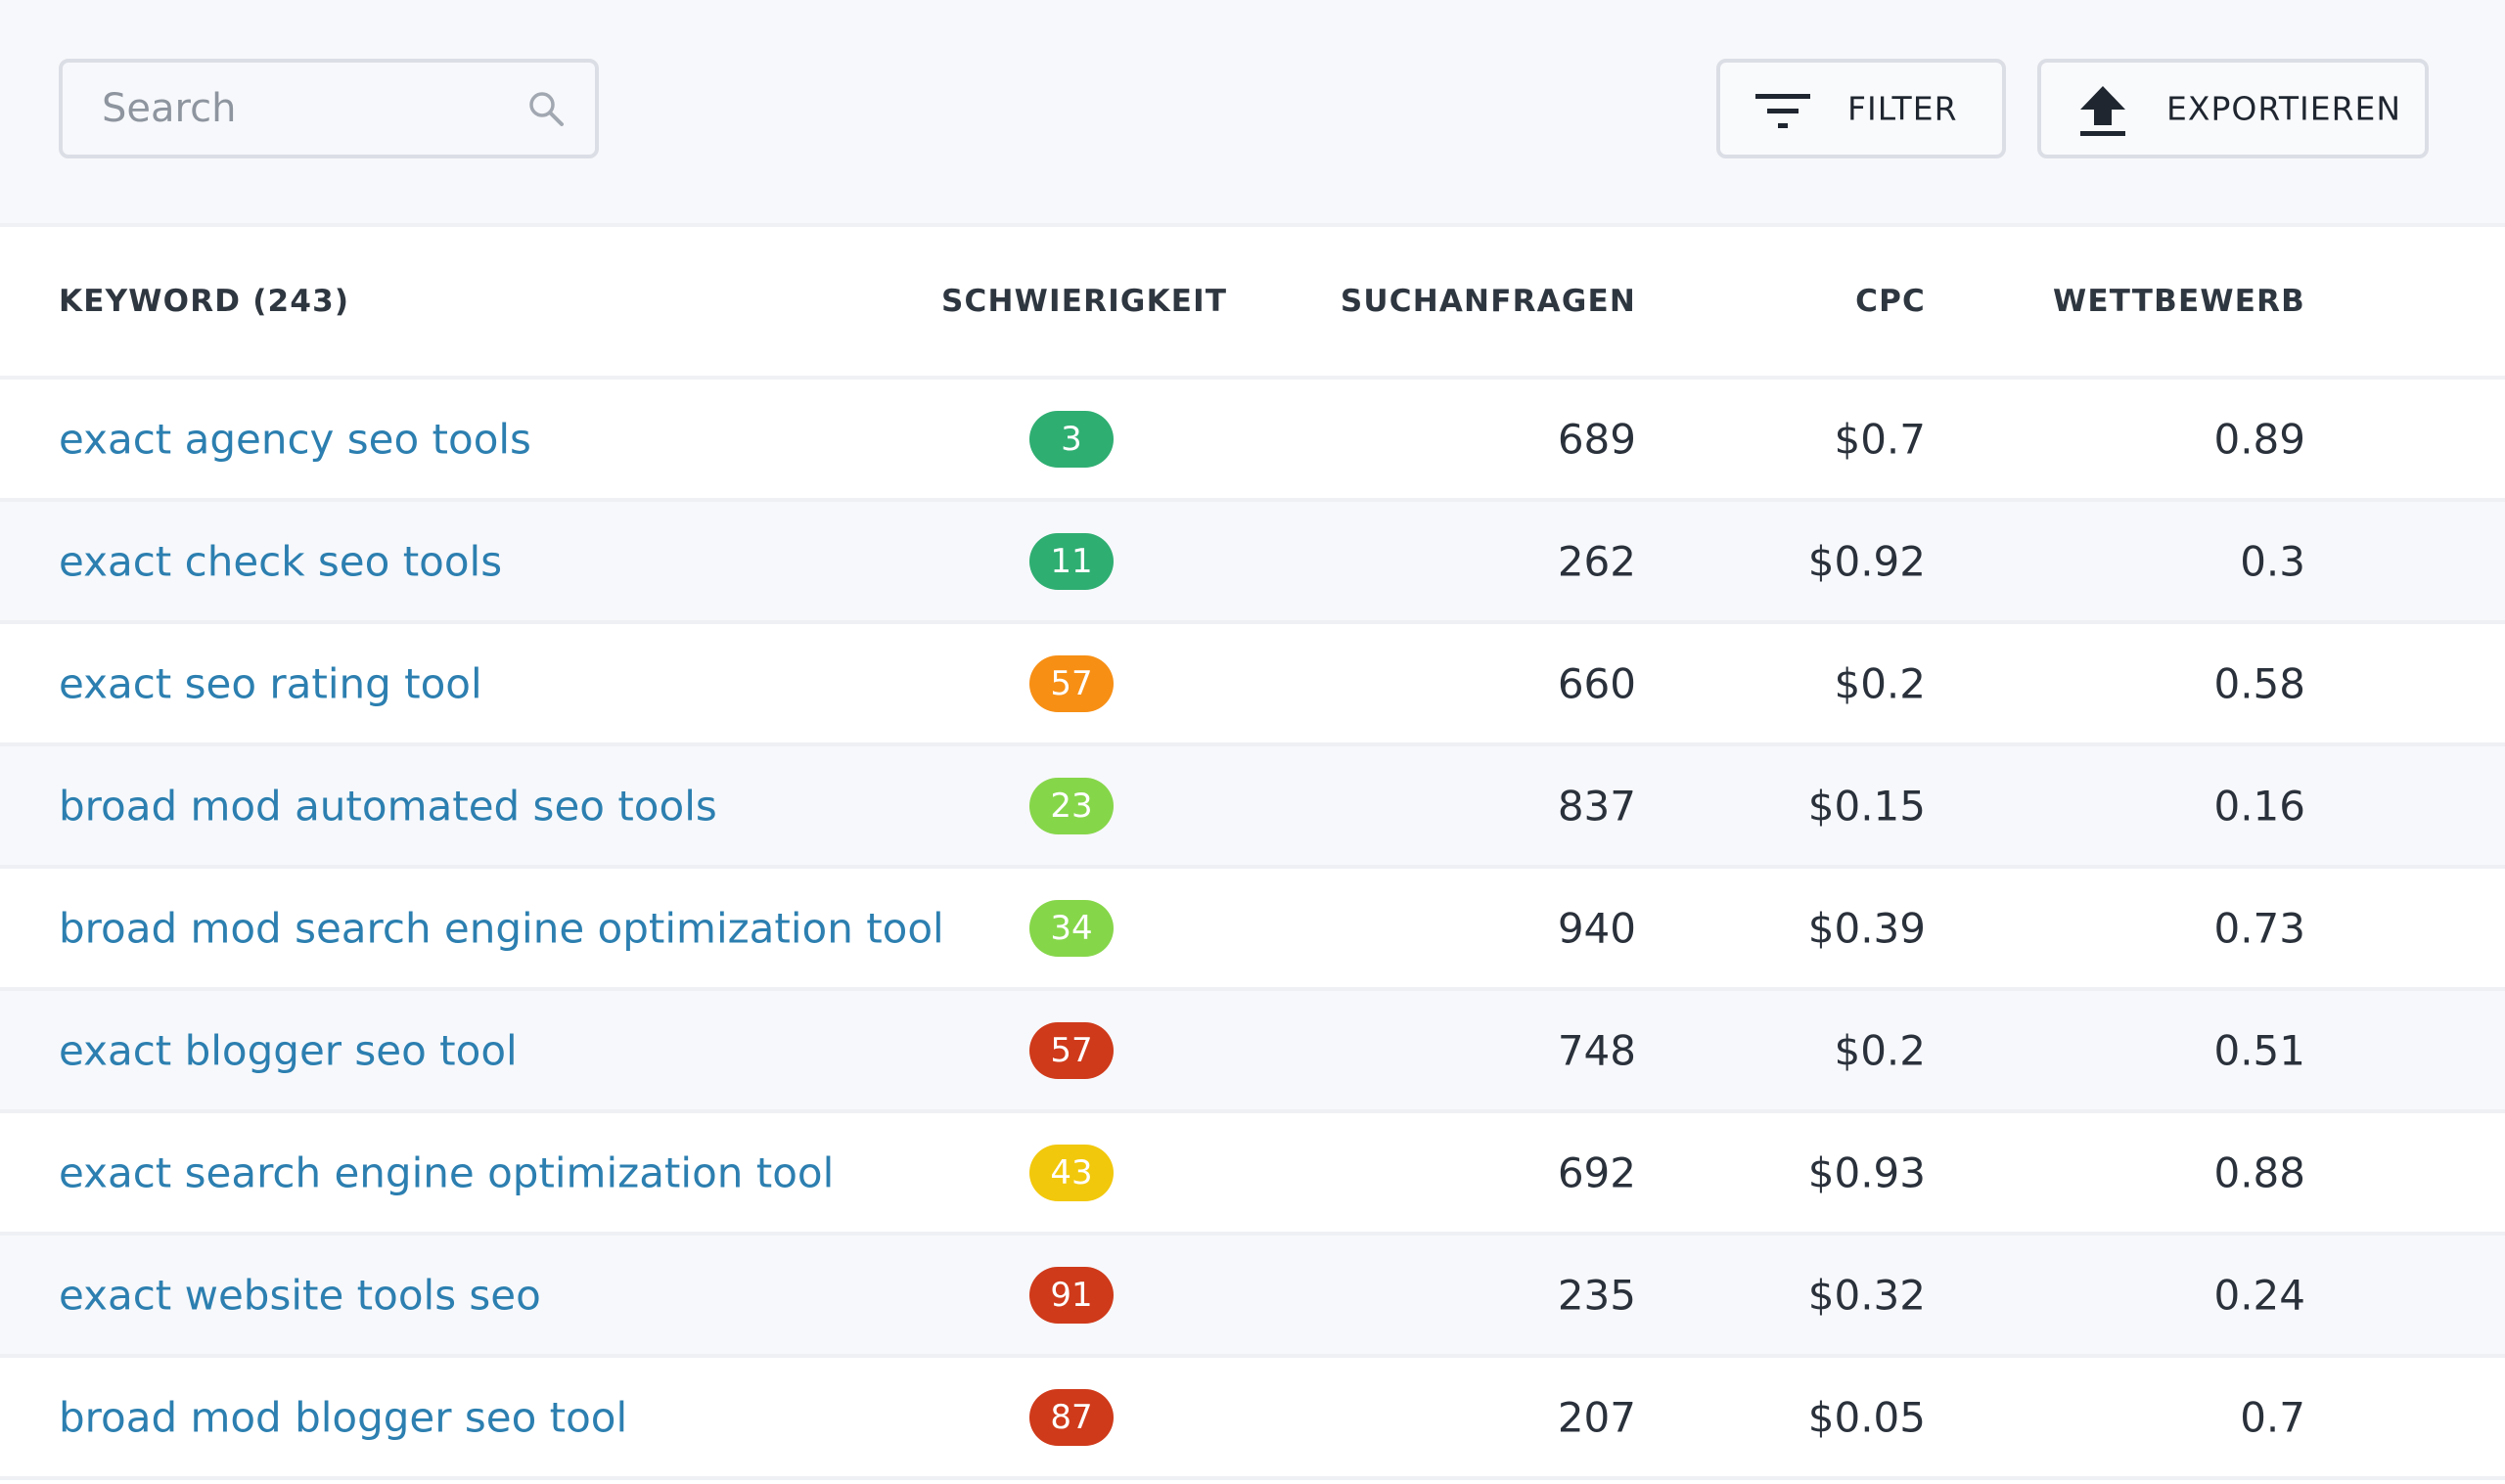 This screenshot has height=1484, width=2505. Describe the element at coordinates (1071, 561) in the screenshot. I see `difficulty-badge: 11` at that location.